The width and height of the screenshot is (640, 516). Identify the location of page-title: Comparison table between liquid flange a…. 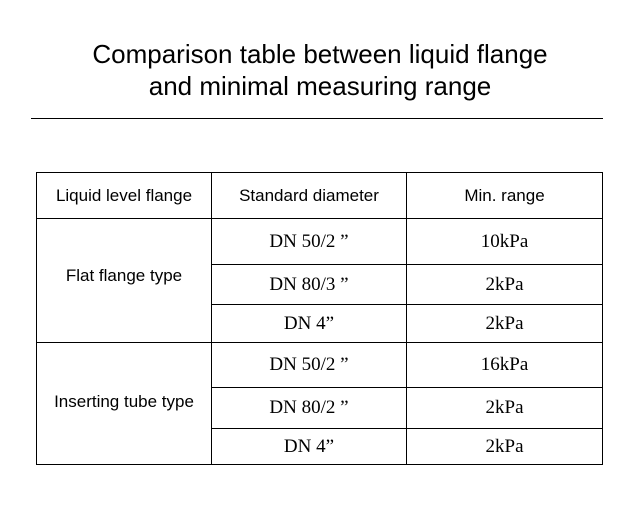
(320, 70).